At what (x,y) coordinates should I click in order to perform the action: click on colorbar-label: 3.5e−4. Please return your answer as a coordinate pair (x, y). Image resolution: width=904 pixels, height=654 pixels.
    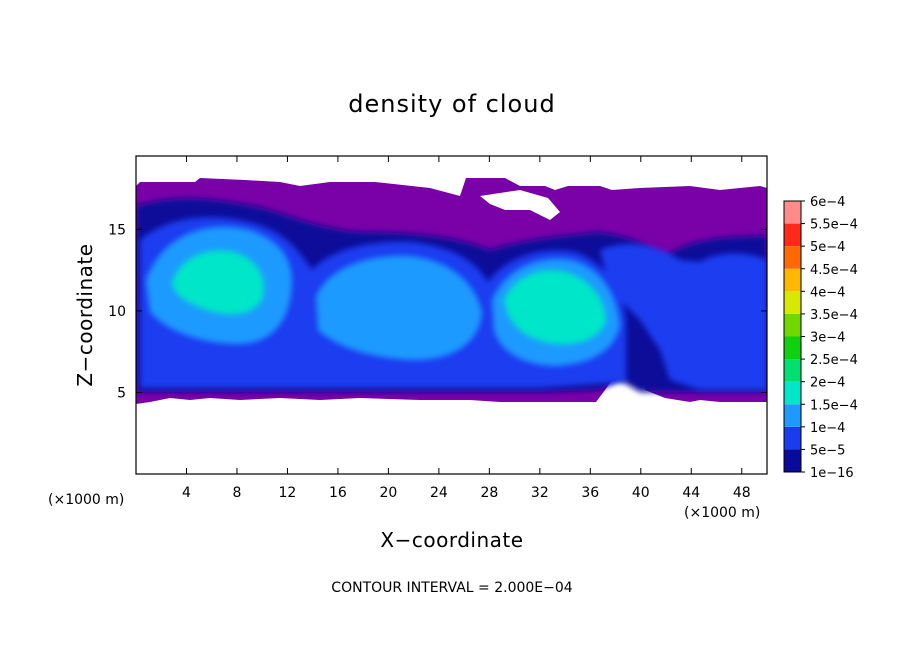
    Looking at the image, I should click on (834, 315).